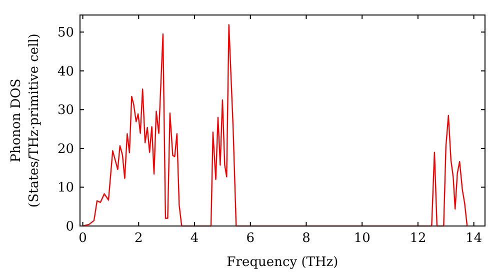 The height and width of the screenshot is (280, 500). I want to click on y-tick-label: 50, so click(65, 33).